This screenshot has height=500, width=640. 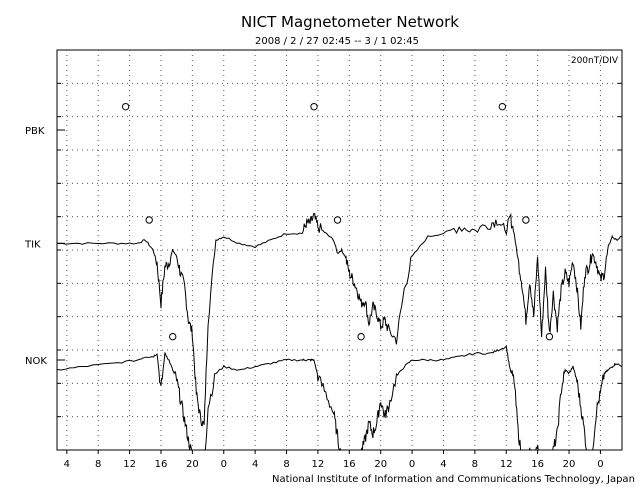 I want to click on x-axis-ticks, so click(x=333, y=452).